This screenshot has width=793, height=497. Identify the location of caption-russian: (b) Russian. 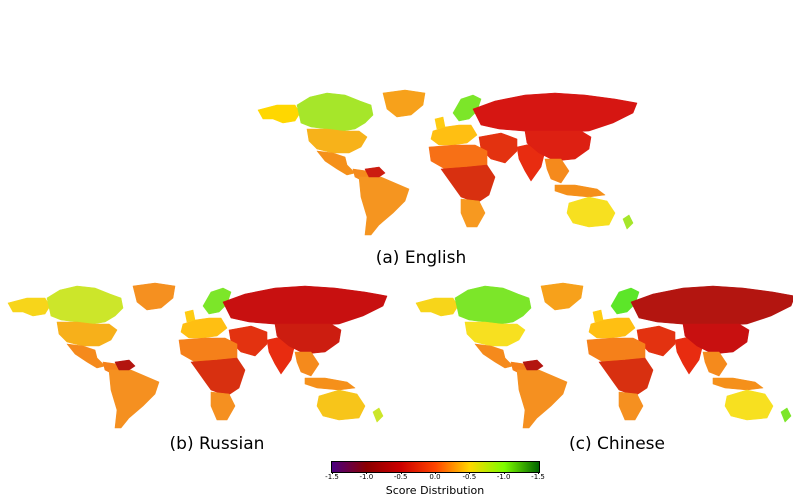
(217, 444).